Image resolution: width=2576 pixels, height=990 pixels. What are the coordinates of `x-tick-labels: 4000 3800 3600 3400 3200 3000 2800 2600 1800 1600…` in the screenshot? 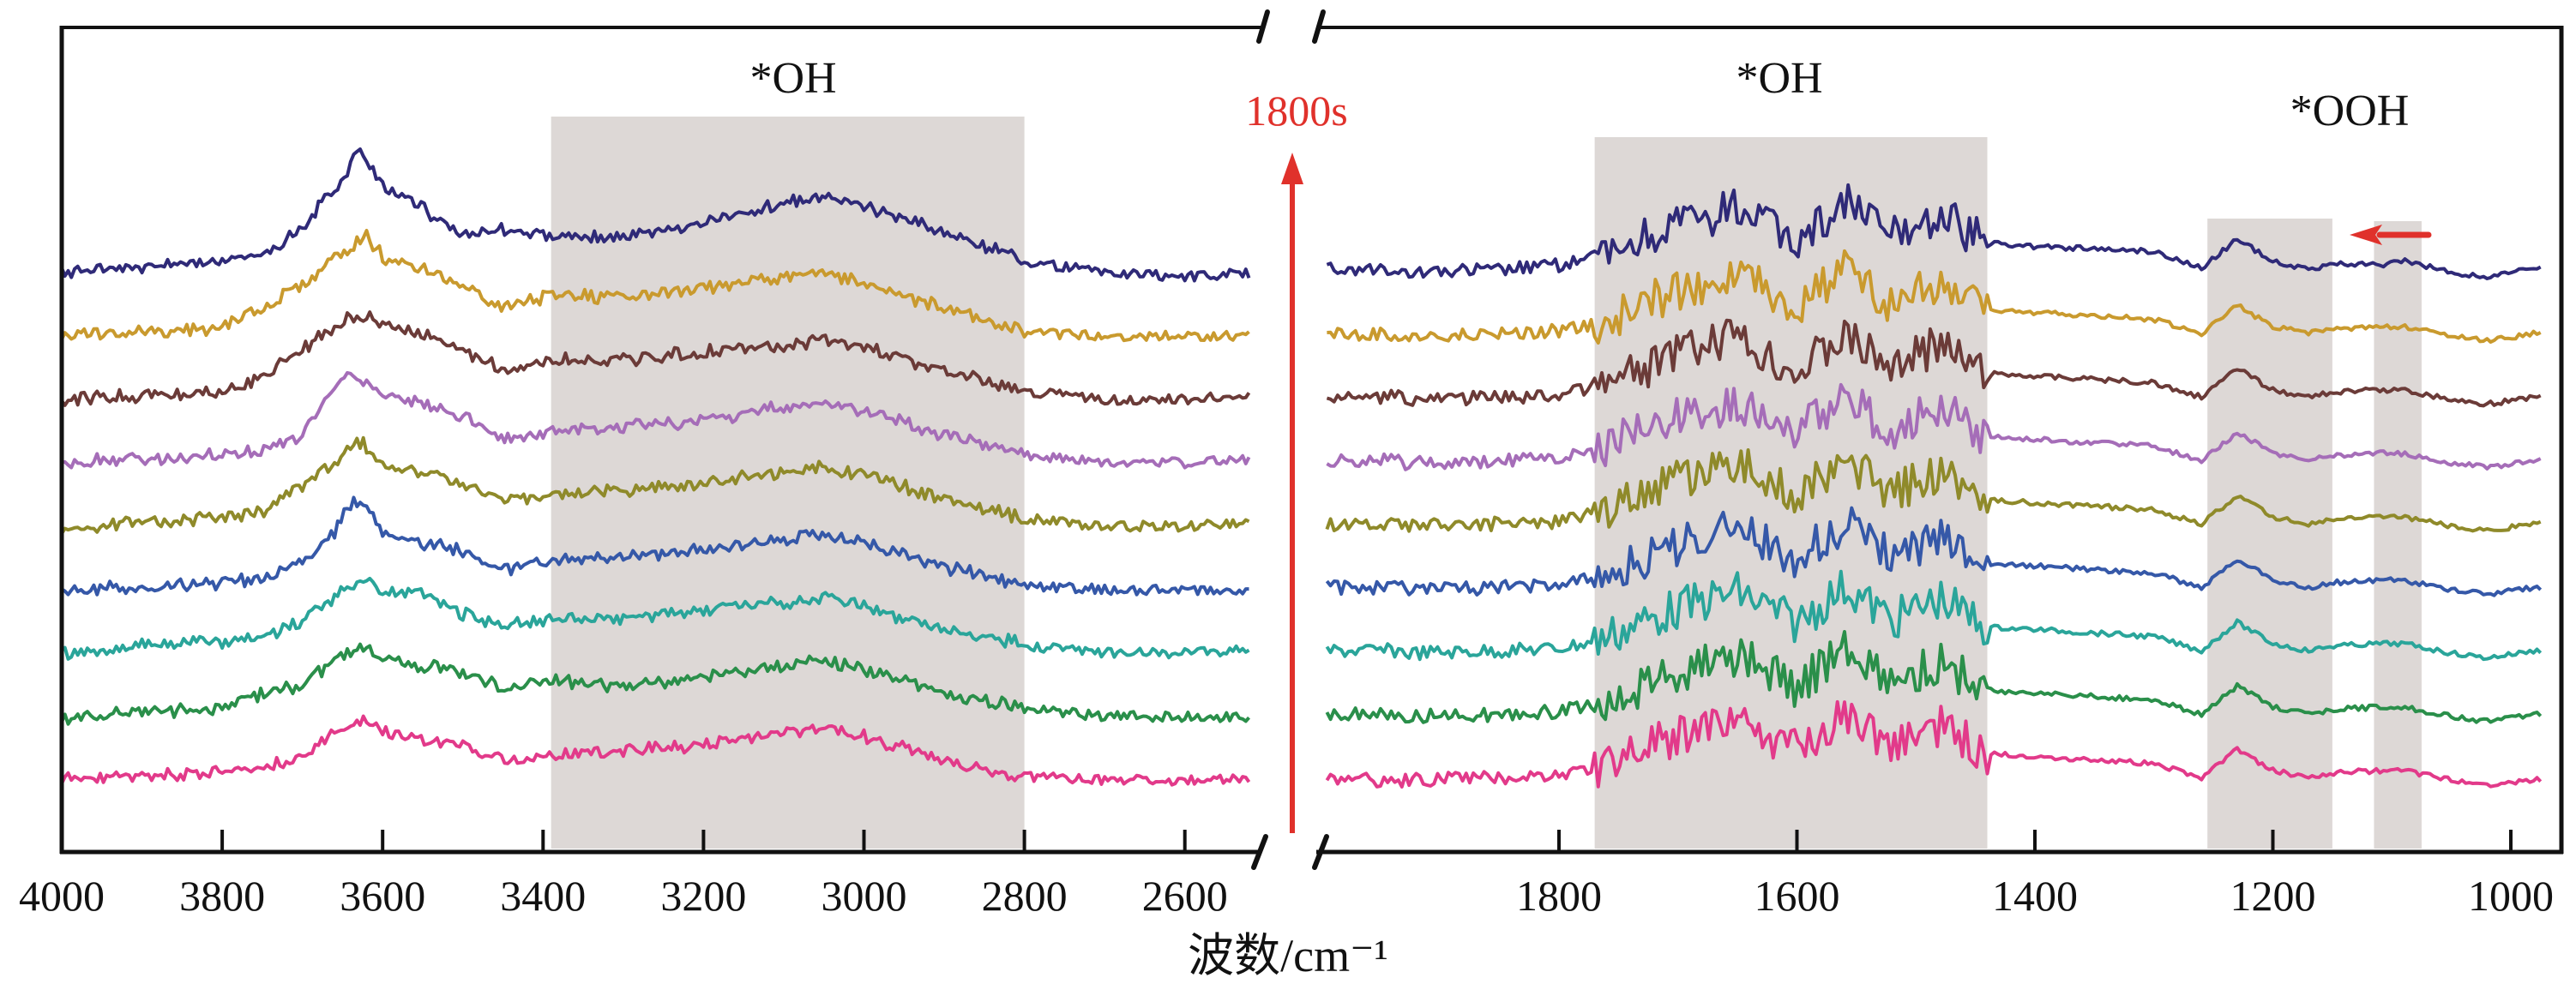 It's located at (1286, 896).